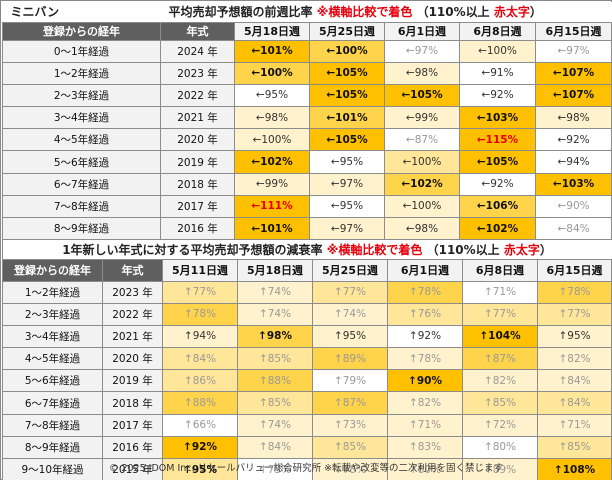 Image resolution: width=612 pixels, height=480 pixels. Describe the element at coordinates (500, 270) in the screenshot. I see `week-header: 6月8日週` at that location.